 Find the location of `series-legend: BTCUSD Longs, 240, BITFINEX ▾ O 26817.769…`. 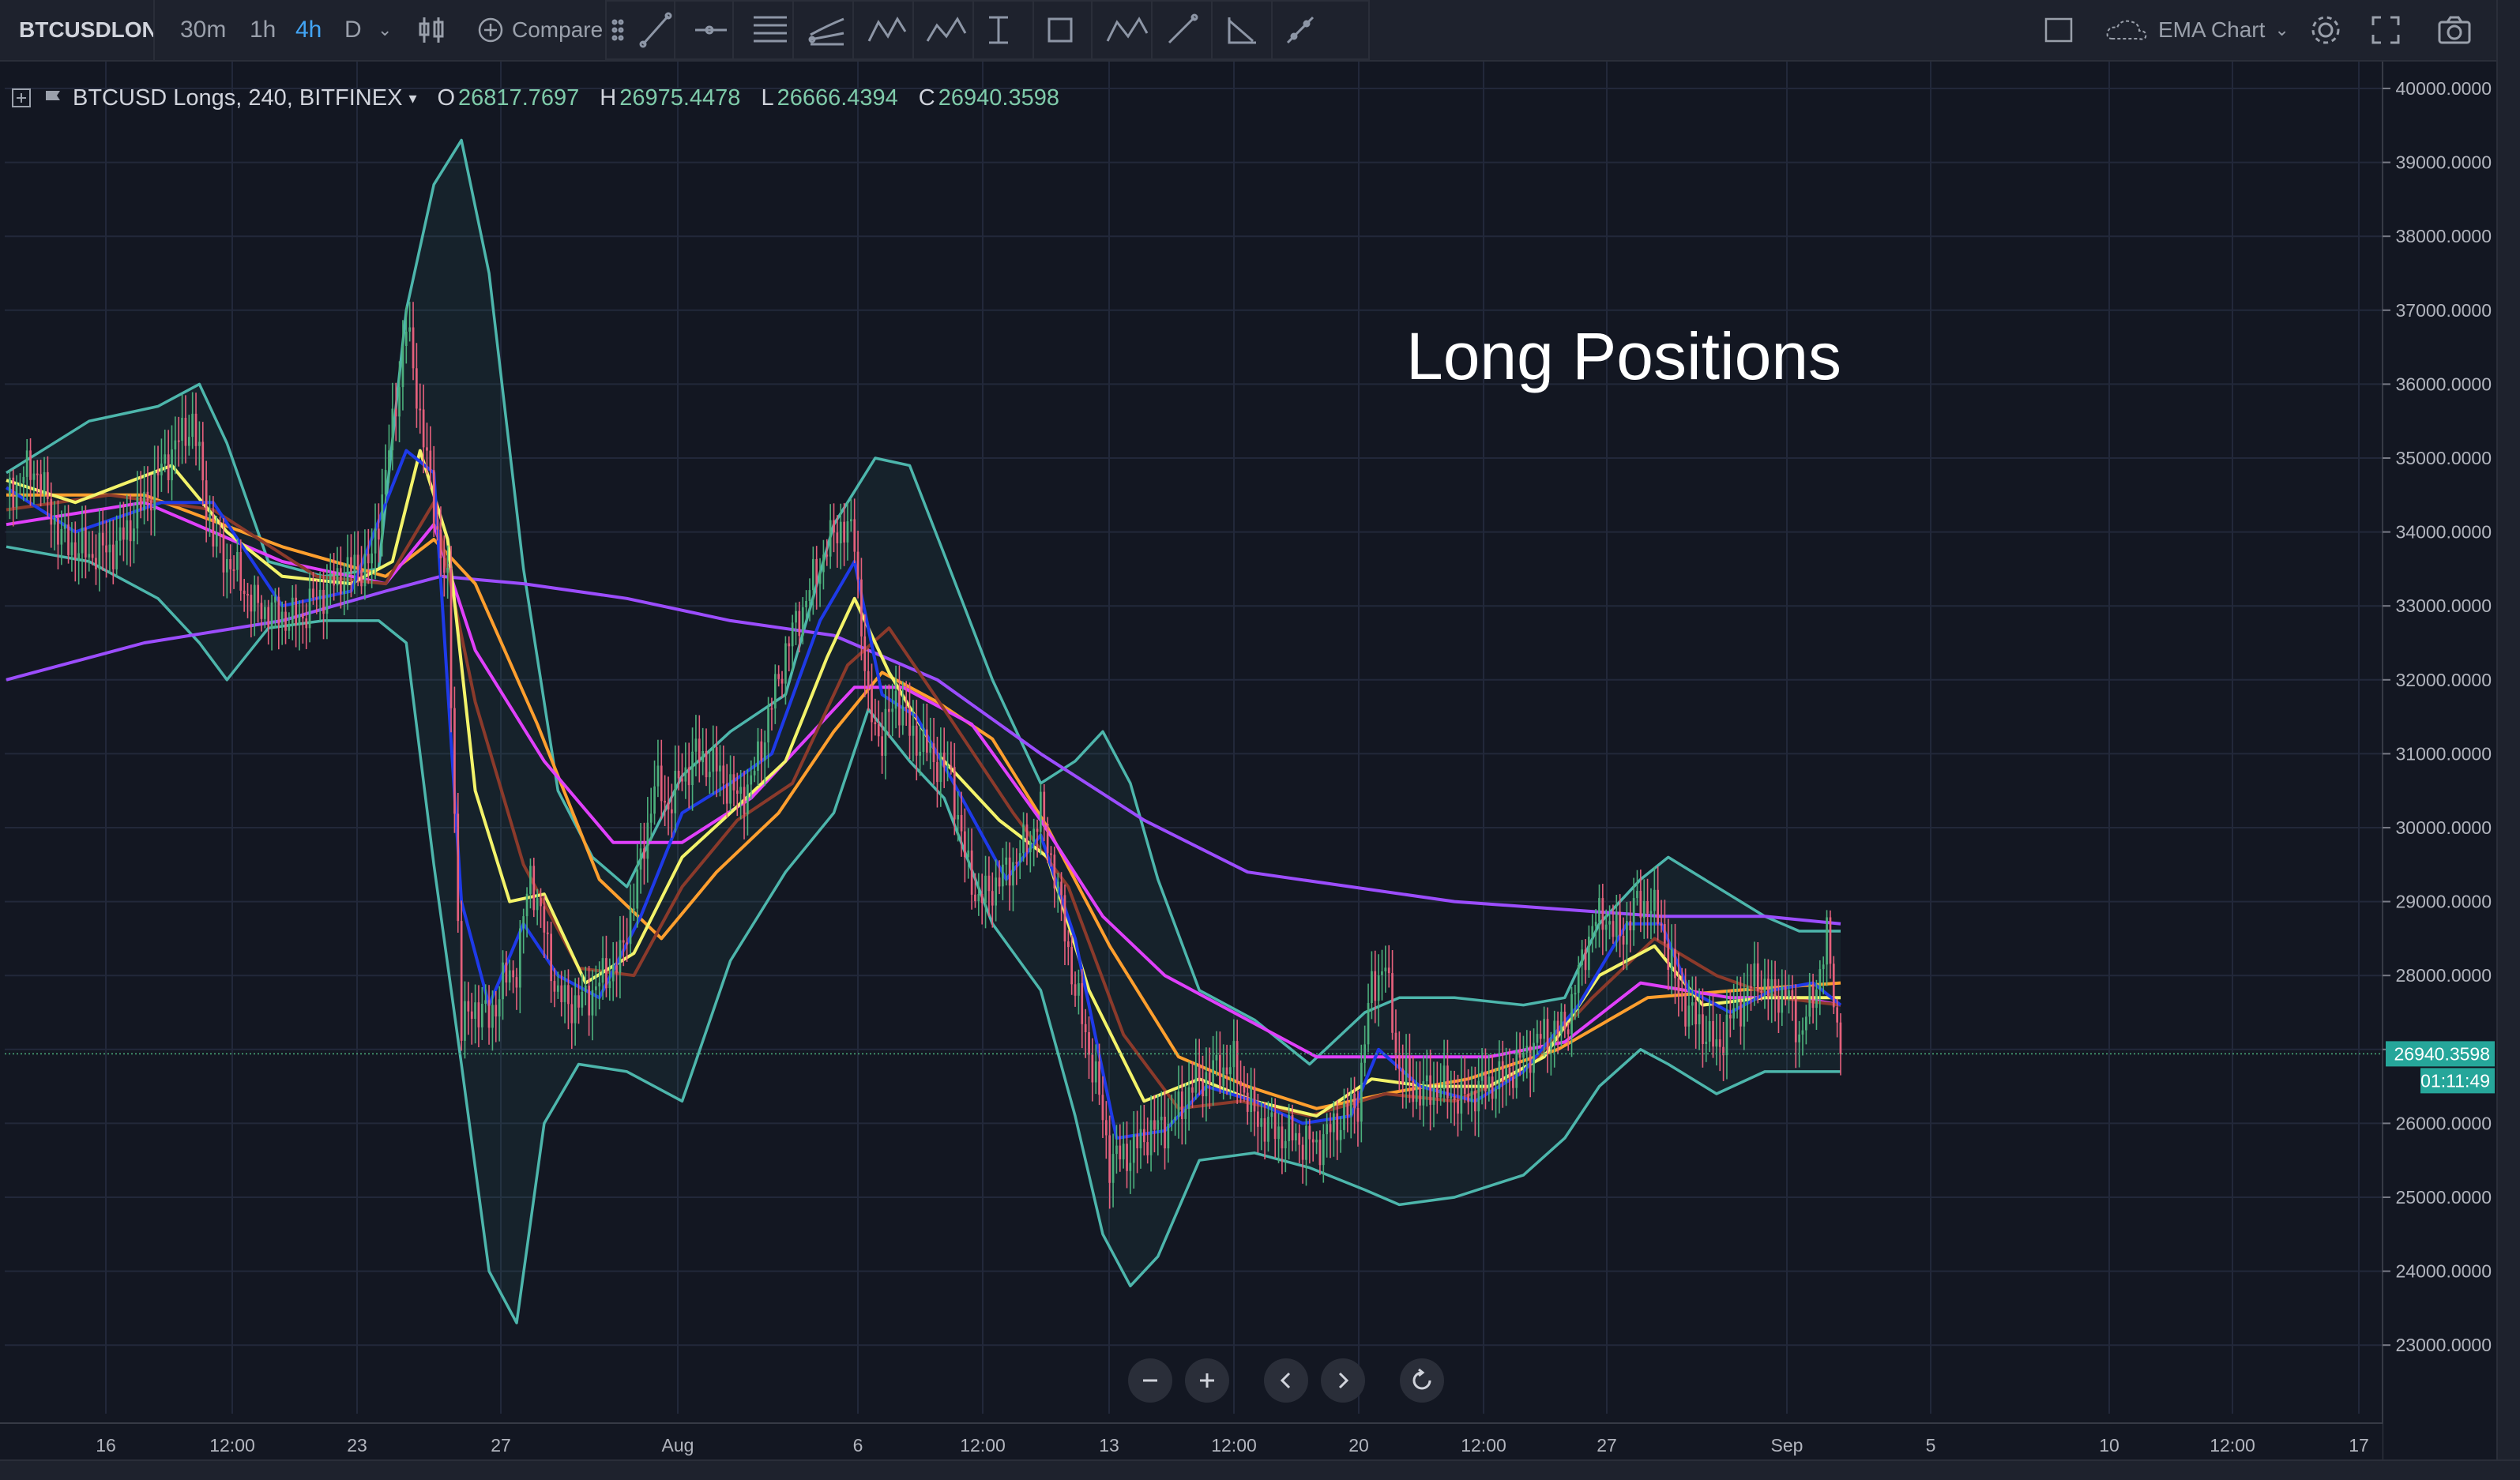

series-legend: BTCUSD Longs, 240, BITFINEX ▾ O 26817.769… is located at coordinates (535, 98).